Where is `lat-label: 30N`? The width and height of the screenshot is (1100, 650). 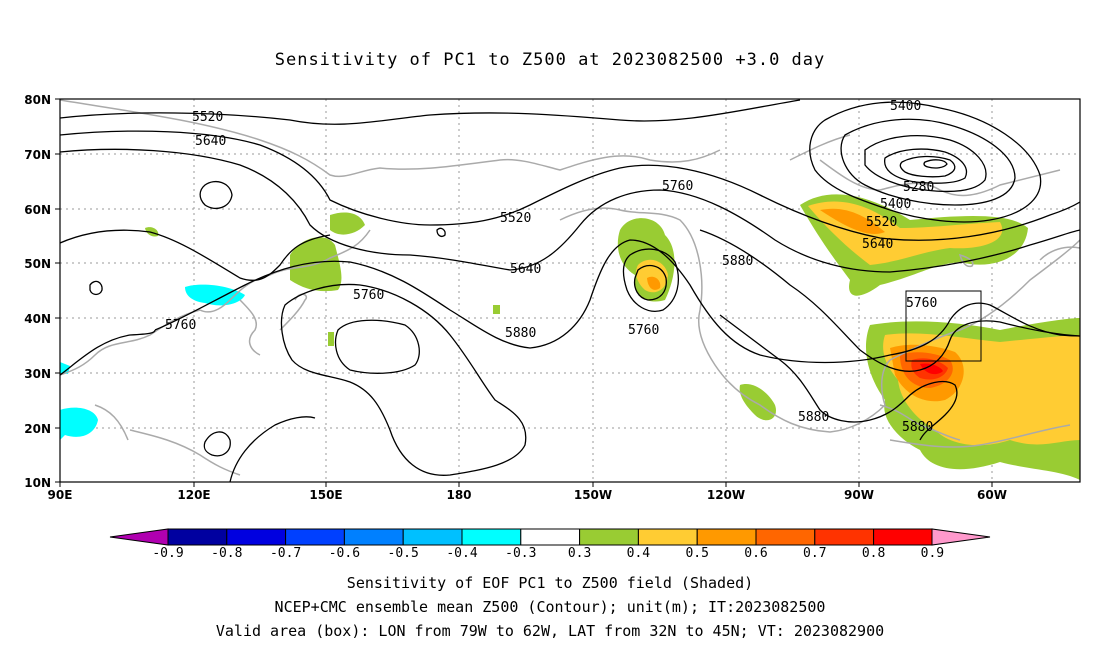 lat-label: 30N is located at coordinates (37, 374).